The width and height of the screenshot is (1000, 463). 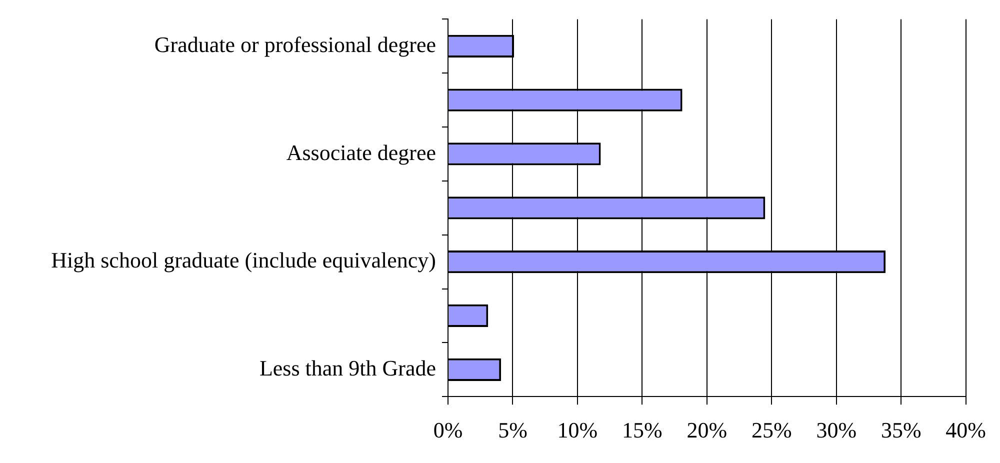 What do you see at coordinates (642, 430) in the screenshot?
I see `x-tick-label: 15%` at bounding box center [642, 430].